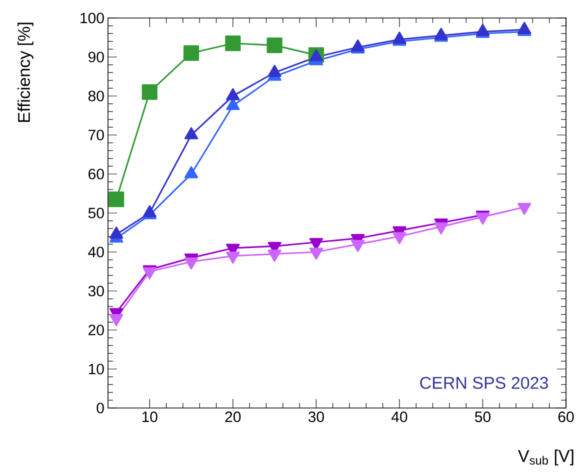 This screenshot has width=581, height=476. What do you see at coordinates (566, 417) in the screenshot?
I see `x-tick-label: 60` at bounding box center [566, 417].